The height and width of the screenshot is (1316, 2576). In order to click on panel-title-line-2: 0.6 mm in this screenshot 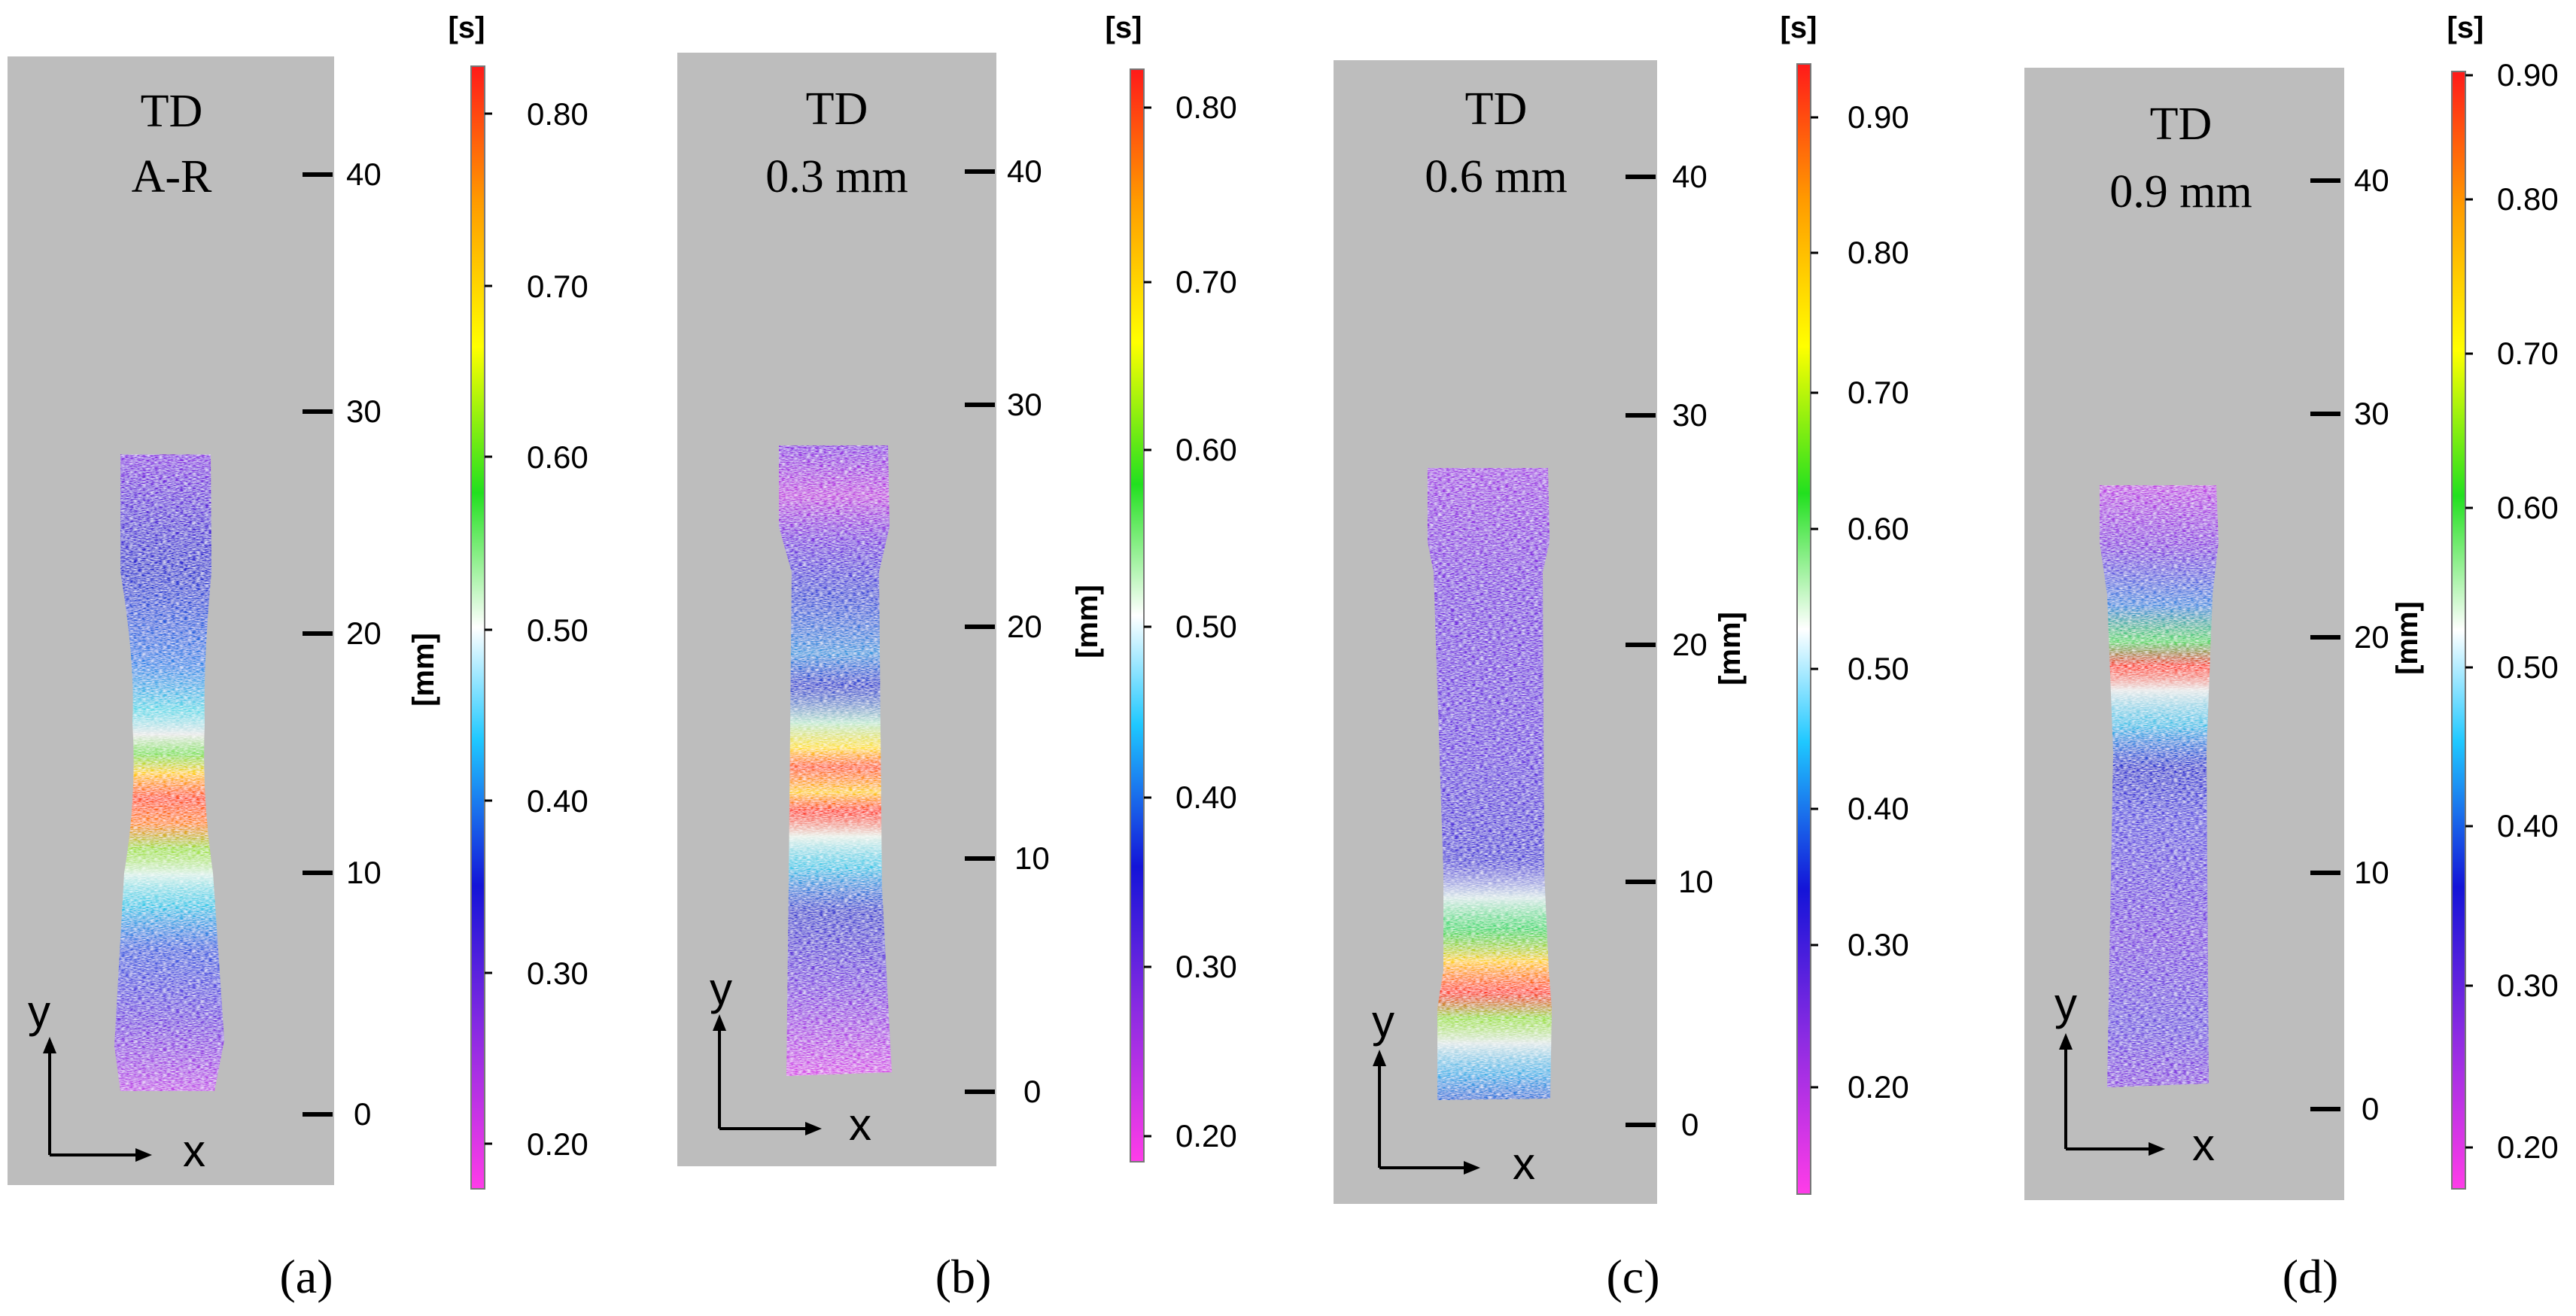, I will do `click(1496, 176)`.